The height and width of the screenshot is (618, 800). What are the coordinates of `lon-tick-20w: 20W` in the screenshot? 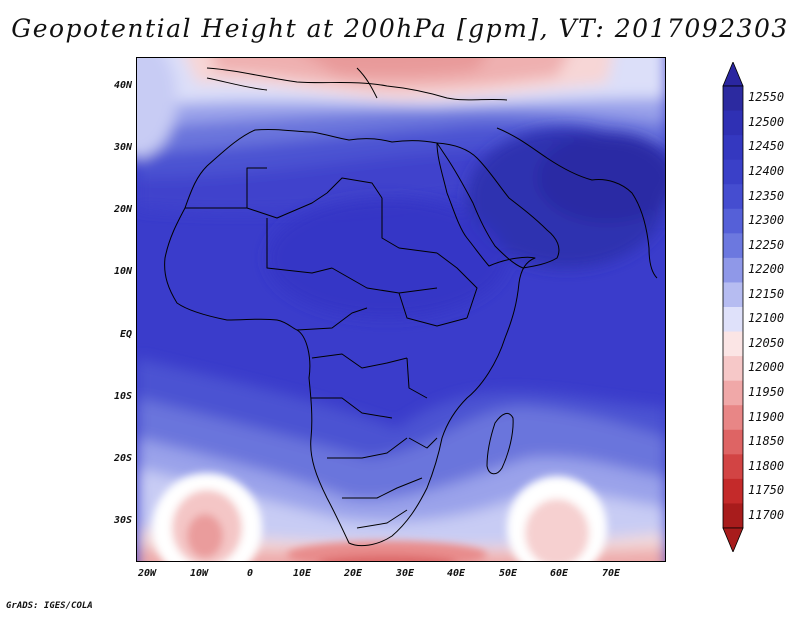 It's located at (147, 573).